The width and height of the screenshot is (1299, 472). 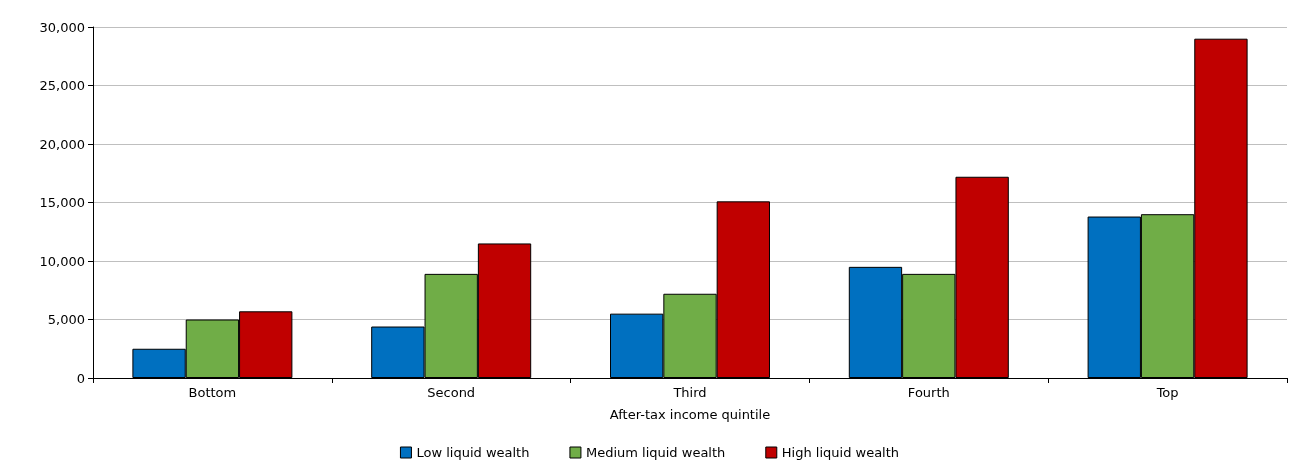 I want to click on legend-label: High liquid wealth, so click(x=840, y=452).